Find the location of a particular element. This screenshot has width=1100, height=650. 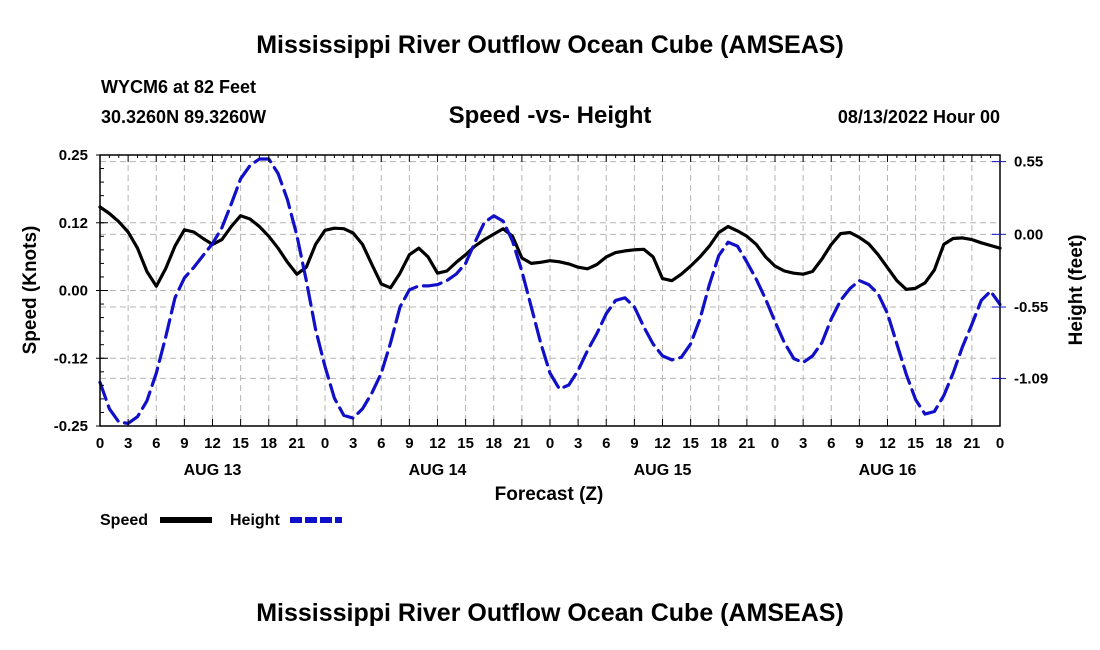

day-label: AUG 16 is located at coordinates (888, 470).